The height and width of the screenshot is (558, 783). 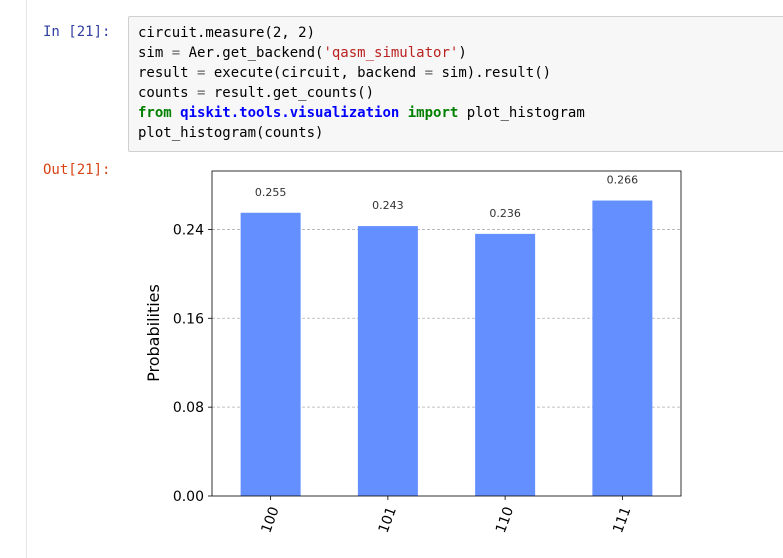 I want to click on code-token: Aer.get_backend(, so click(x=252, y=53).